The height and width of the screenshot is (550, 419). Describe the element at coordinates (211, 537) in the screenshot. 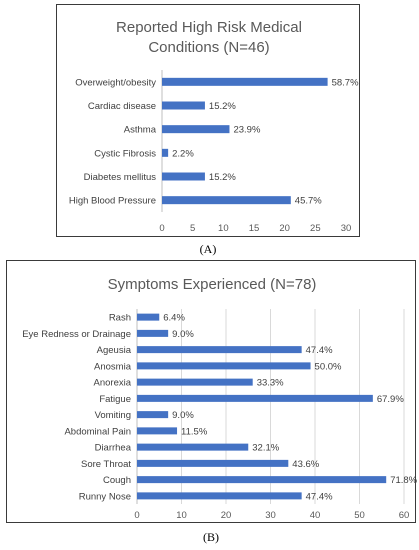

I see `panel-label-b: (B)` at that location.